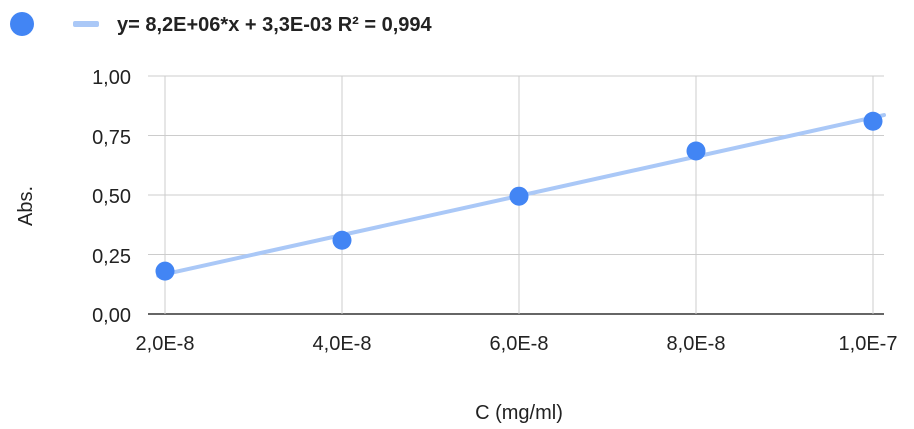 This screenshot has height=429, width=914. I want to click on x-axis-tick-labels: 2,0E-8 4,0E-8 6,0E-8 8,0E-8 1,0E-7, so click(517, 344).